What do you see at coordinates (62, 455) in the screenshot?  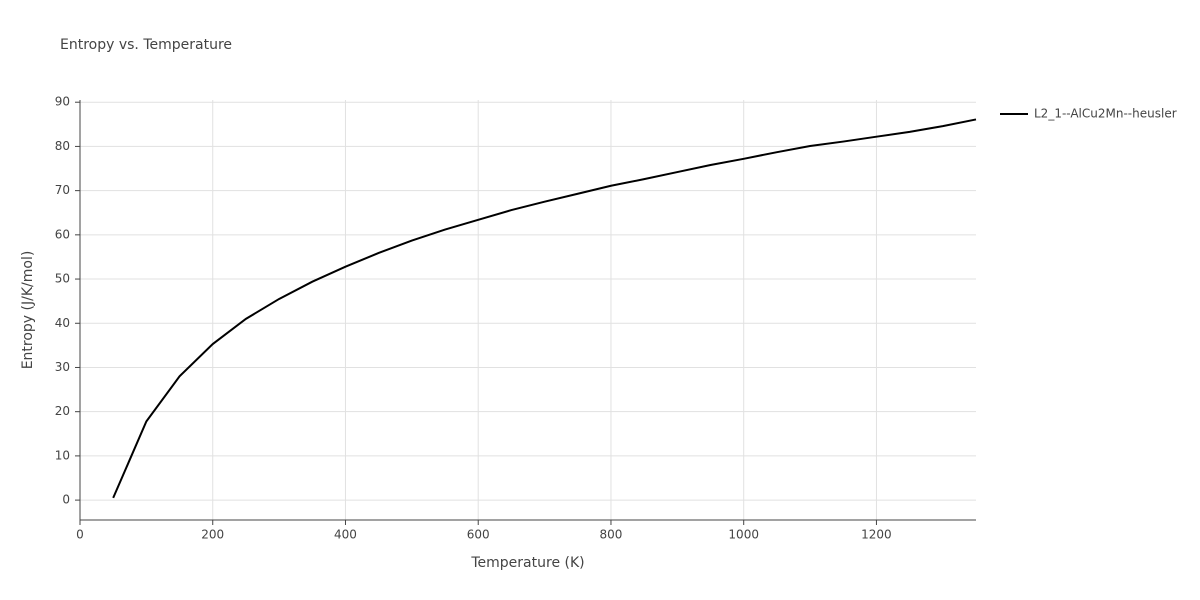 I see `y-tick-label: 10` at bounding box center [62, 455].